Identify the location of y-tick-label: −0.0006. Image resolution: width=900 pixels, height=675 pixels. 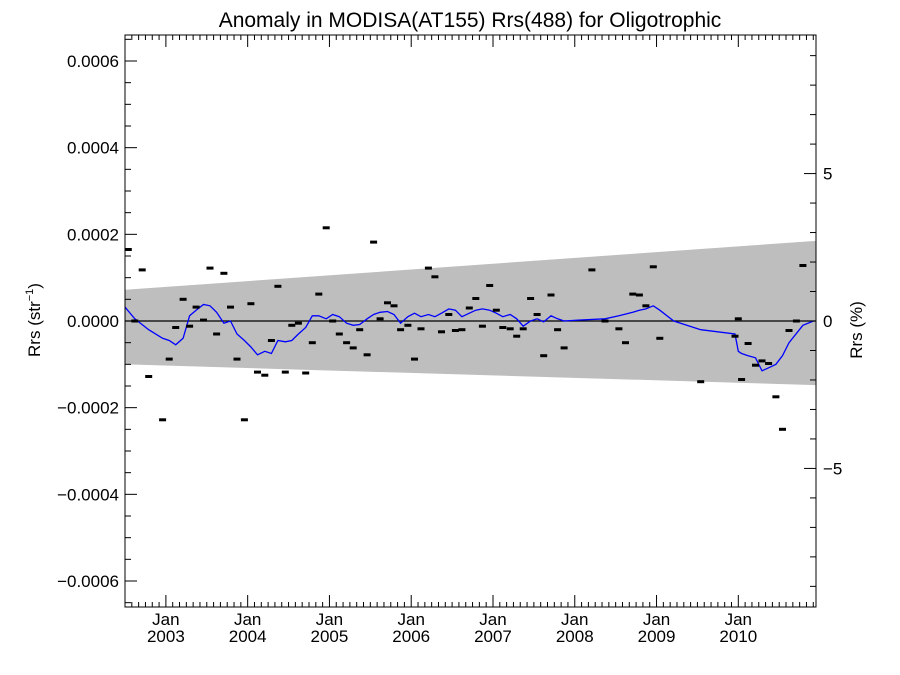
(88, 581).